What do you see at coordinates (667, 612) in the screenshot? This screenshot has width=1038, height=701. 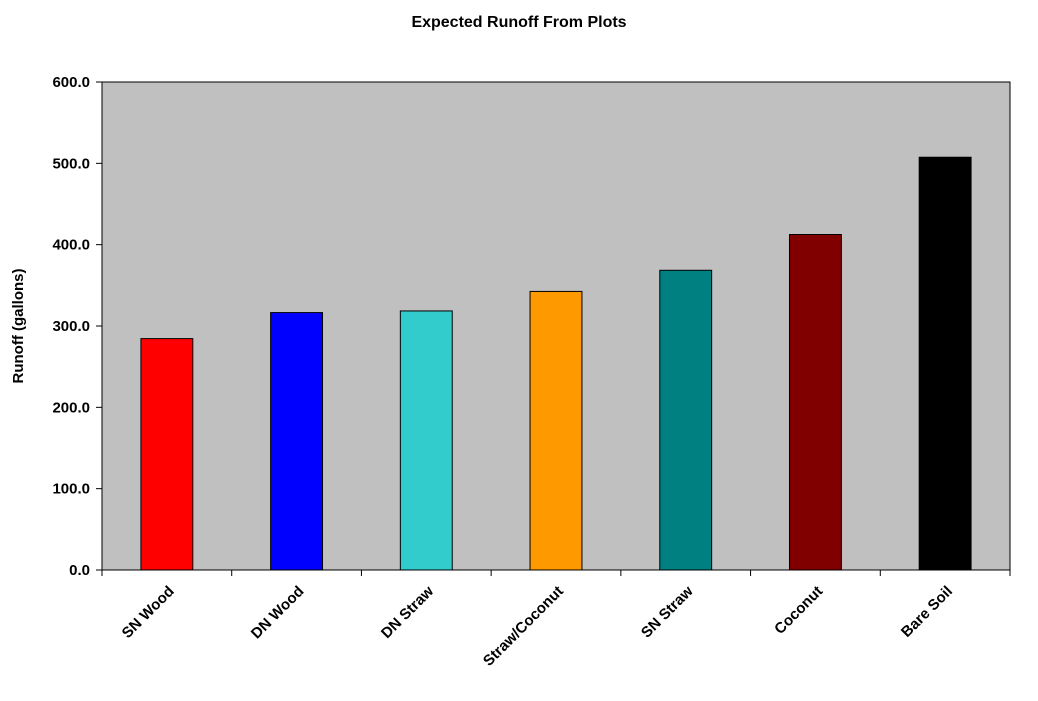 I see `x-tick-label: SN Straw` at bounding box center [667, 612].